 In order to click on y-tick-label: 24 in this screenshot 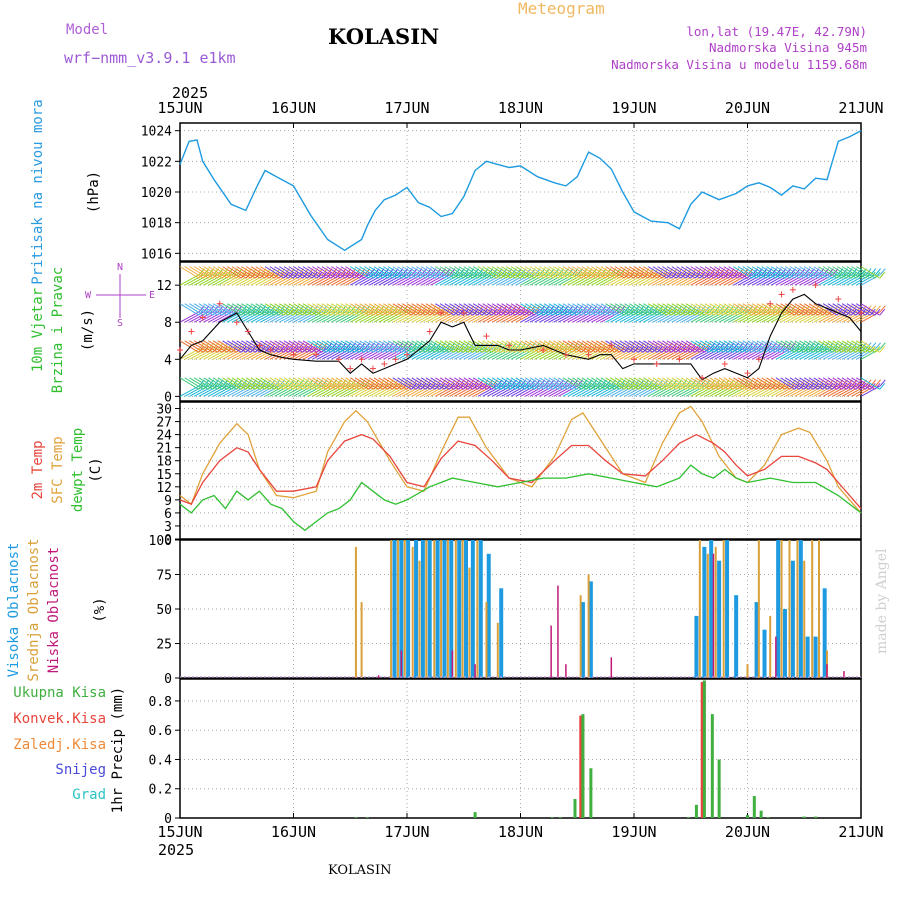, I will do `click(164, 436)`.